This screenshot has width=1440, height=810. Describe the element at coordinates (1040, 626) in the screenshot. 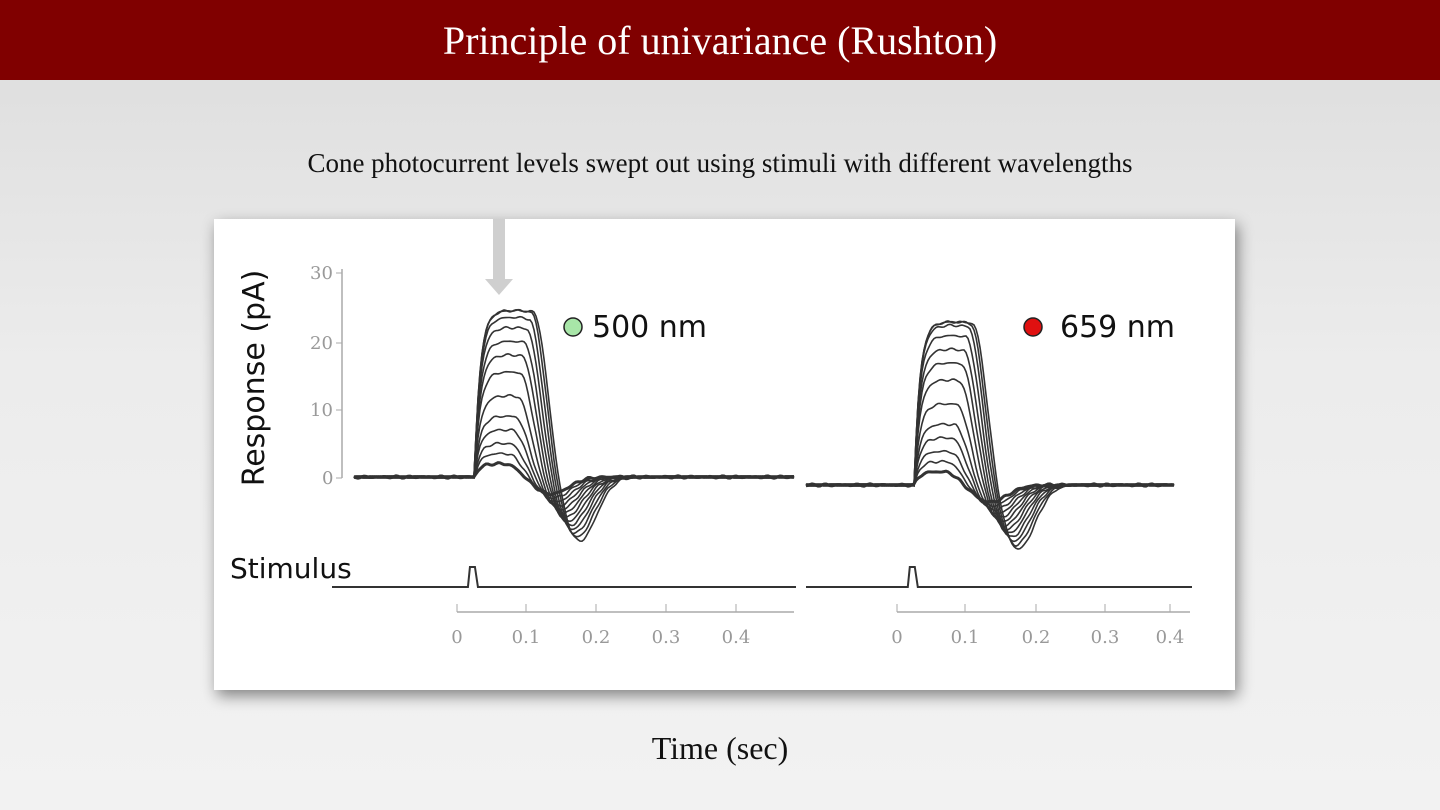

I see `x-axis-right: 0 0.1 0.2 0.3 0.4` at that location.